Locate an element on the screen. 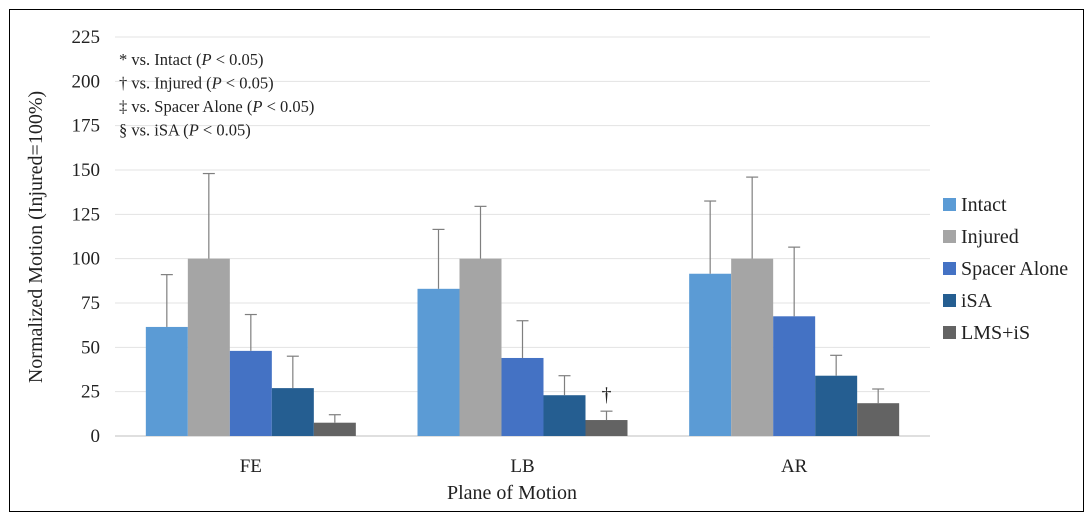 The image size is (1089, 516). x-tick-labels: FE LB AR is located at coordinates (524, 466).